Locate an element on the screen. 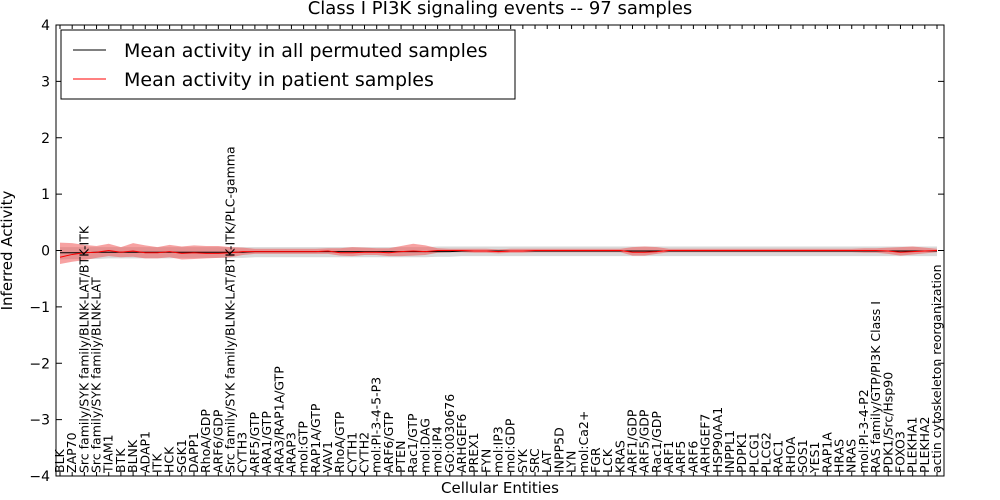 This screenshot has height=500, width=1000. x-axis-label: Cellular Entities is located at coordinates (500, 488).